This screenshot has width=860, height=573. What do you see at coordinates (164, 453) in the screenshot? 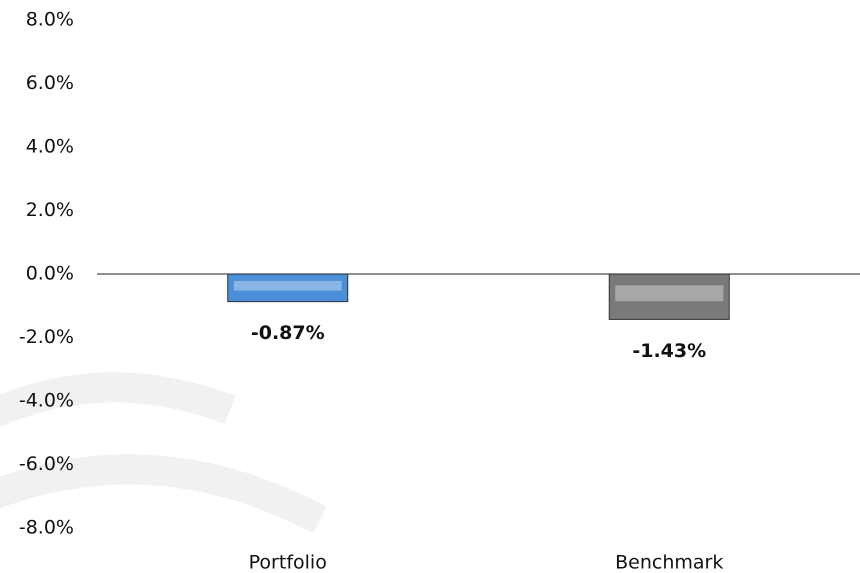
I see `background-swoosh` at bounding box center [164, 453].